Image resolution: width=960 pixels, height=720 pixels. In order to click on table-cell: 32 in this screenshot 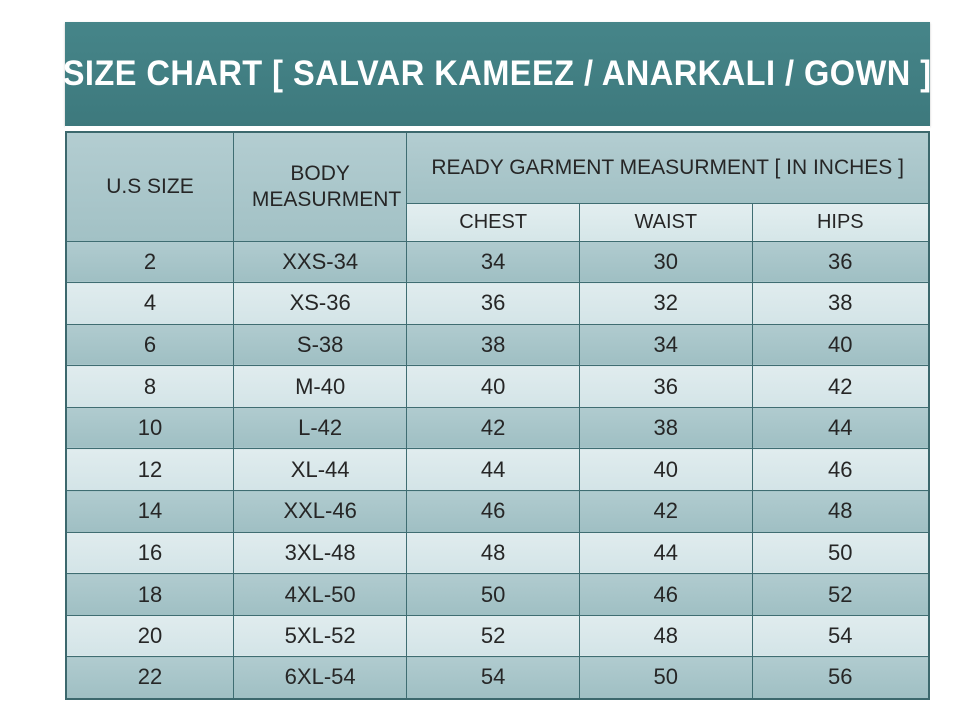, I will do `click(665, 303)`.